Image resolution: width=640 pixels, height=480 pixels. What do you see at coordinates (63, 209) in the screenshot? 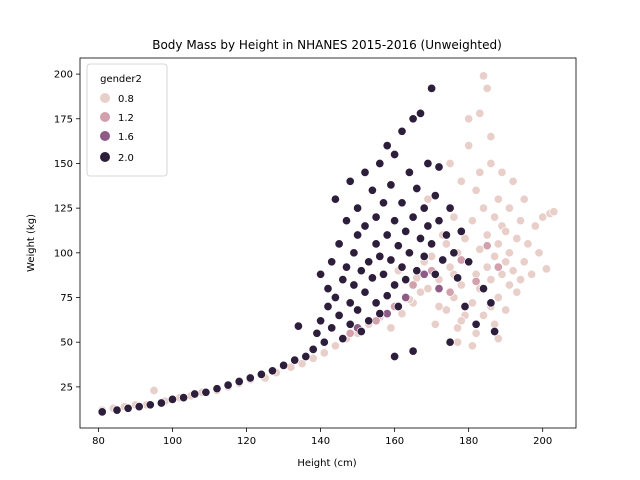
I see `y-tick-label: 125` at bounding box center [63, 209].